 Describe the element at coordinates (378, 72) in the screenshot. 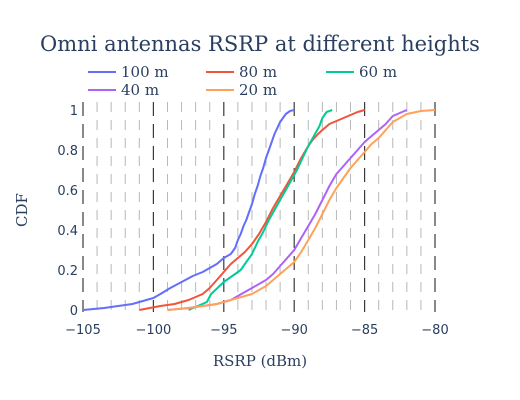

I see `legend-label: 60 m` at that location.